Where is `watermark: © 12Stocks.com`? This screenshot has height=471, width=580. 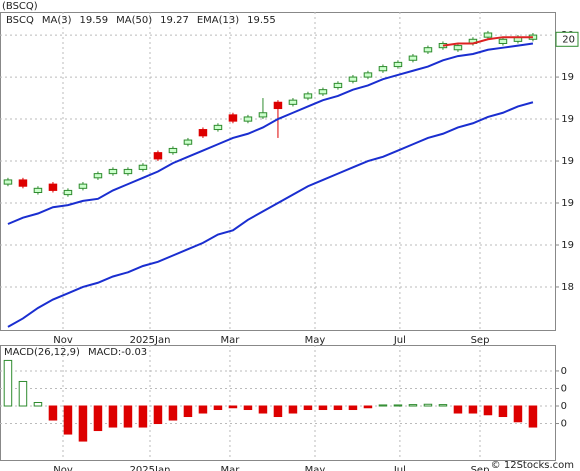 watermark: © 12Stocks.com is located at coordinates (532, 465).